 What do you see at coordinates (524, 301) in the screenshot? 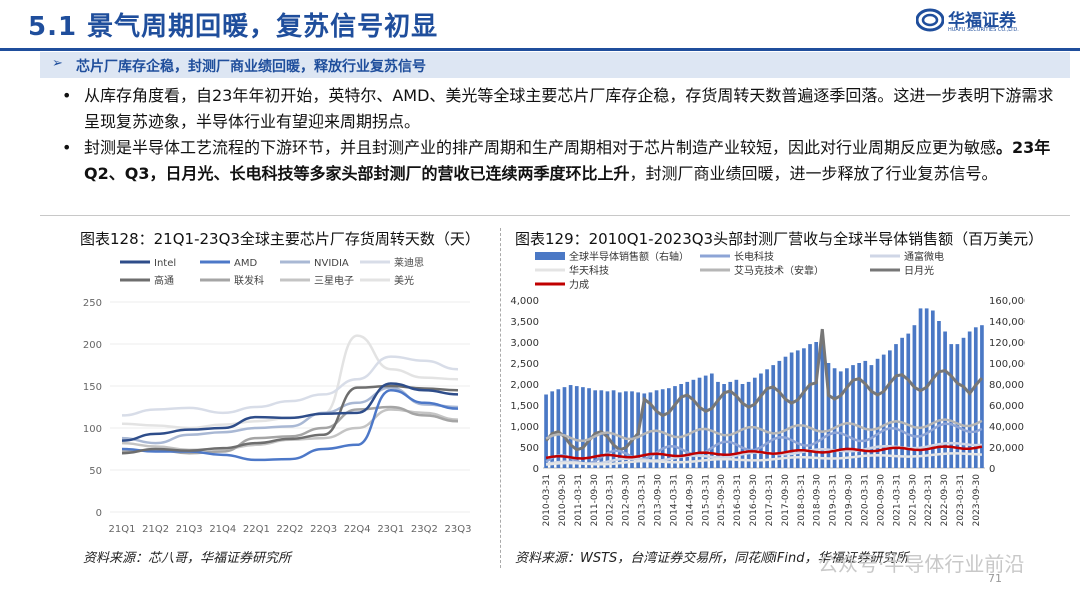
I see `y-left-tick-label: 4,000` at bounding box center [524, 301].